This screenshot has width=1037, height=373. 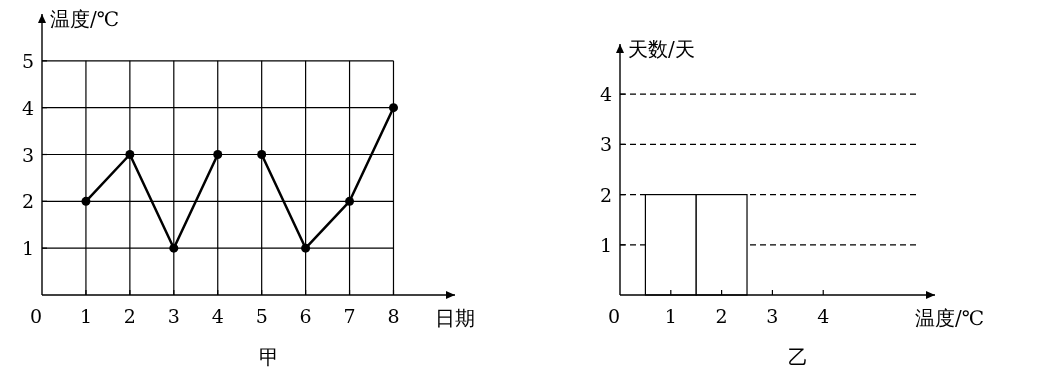 I want to click on x-axis-title: 日期, so click(x=455, y=318).